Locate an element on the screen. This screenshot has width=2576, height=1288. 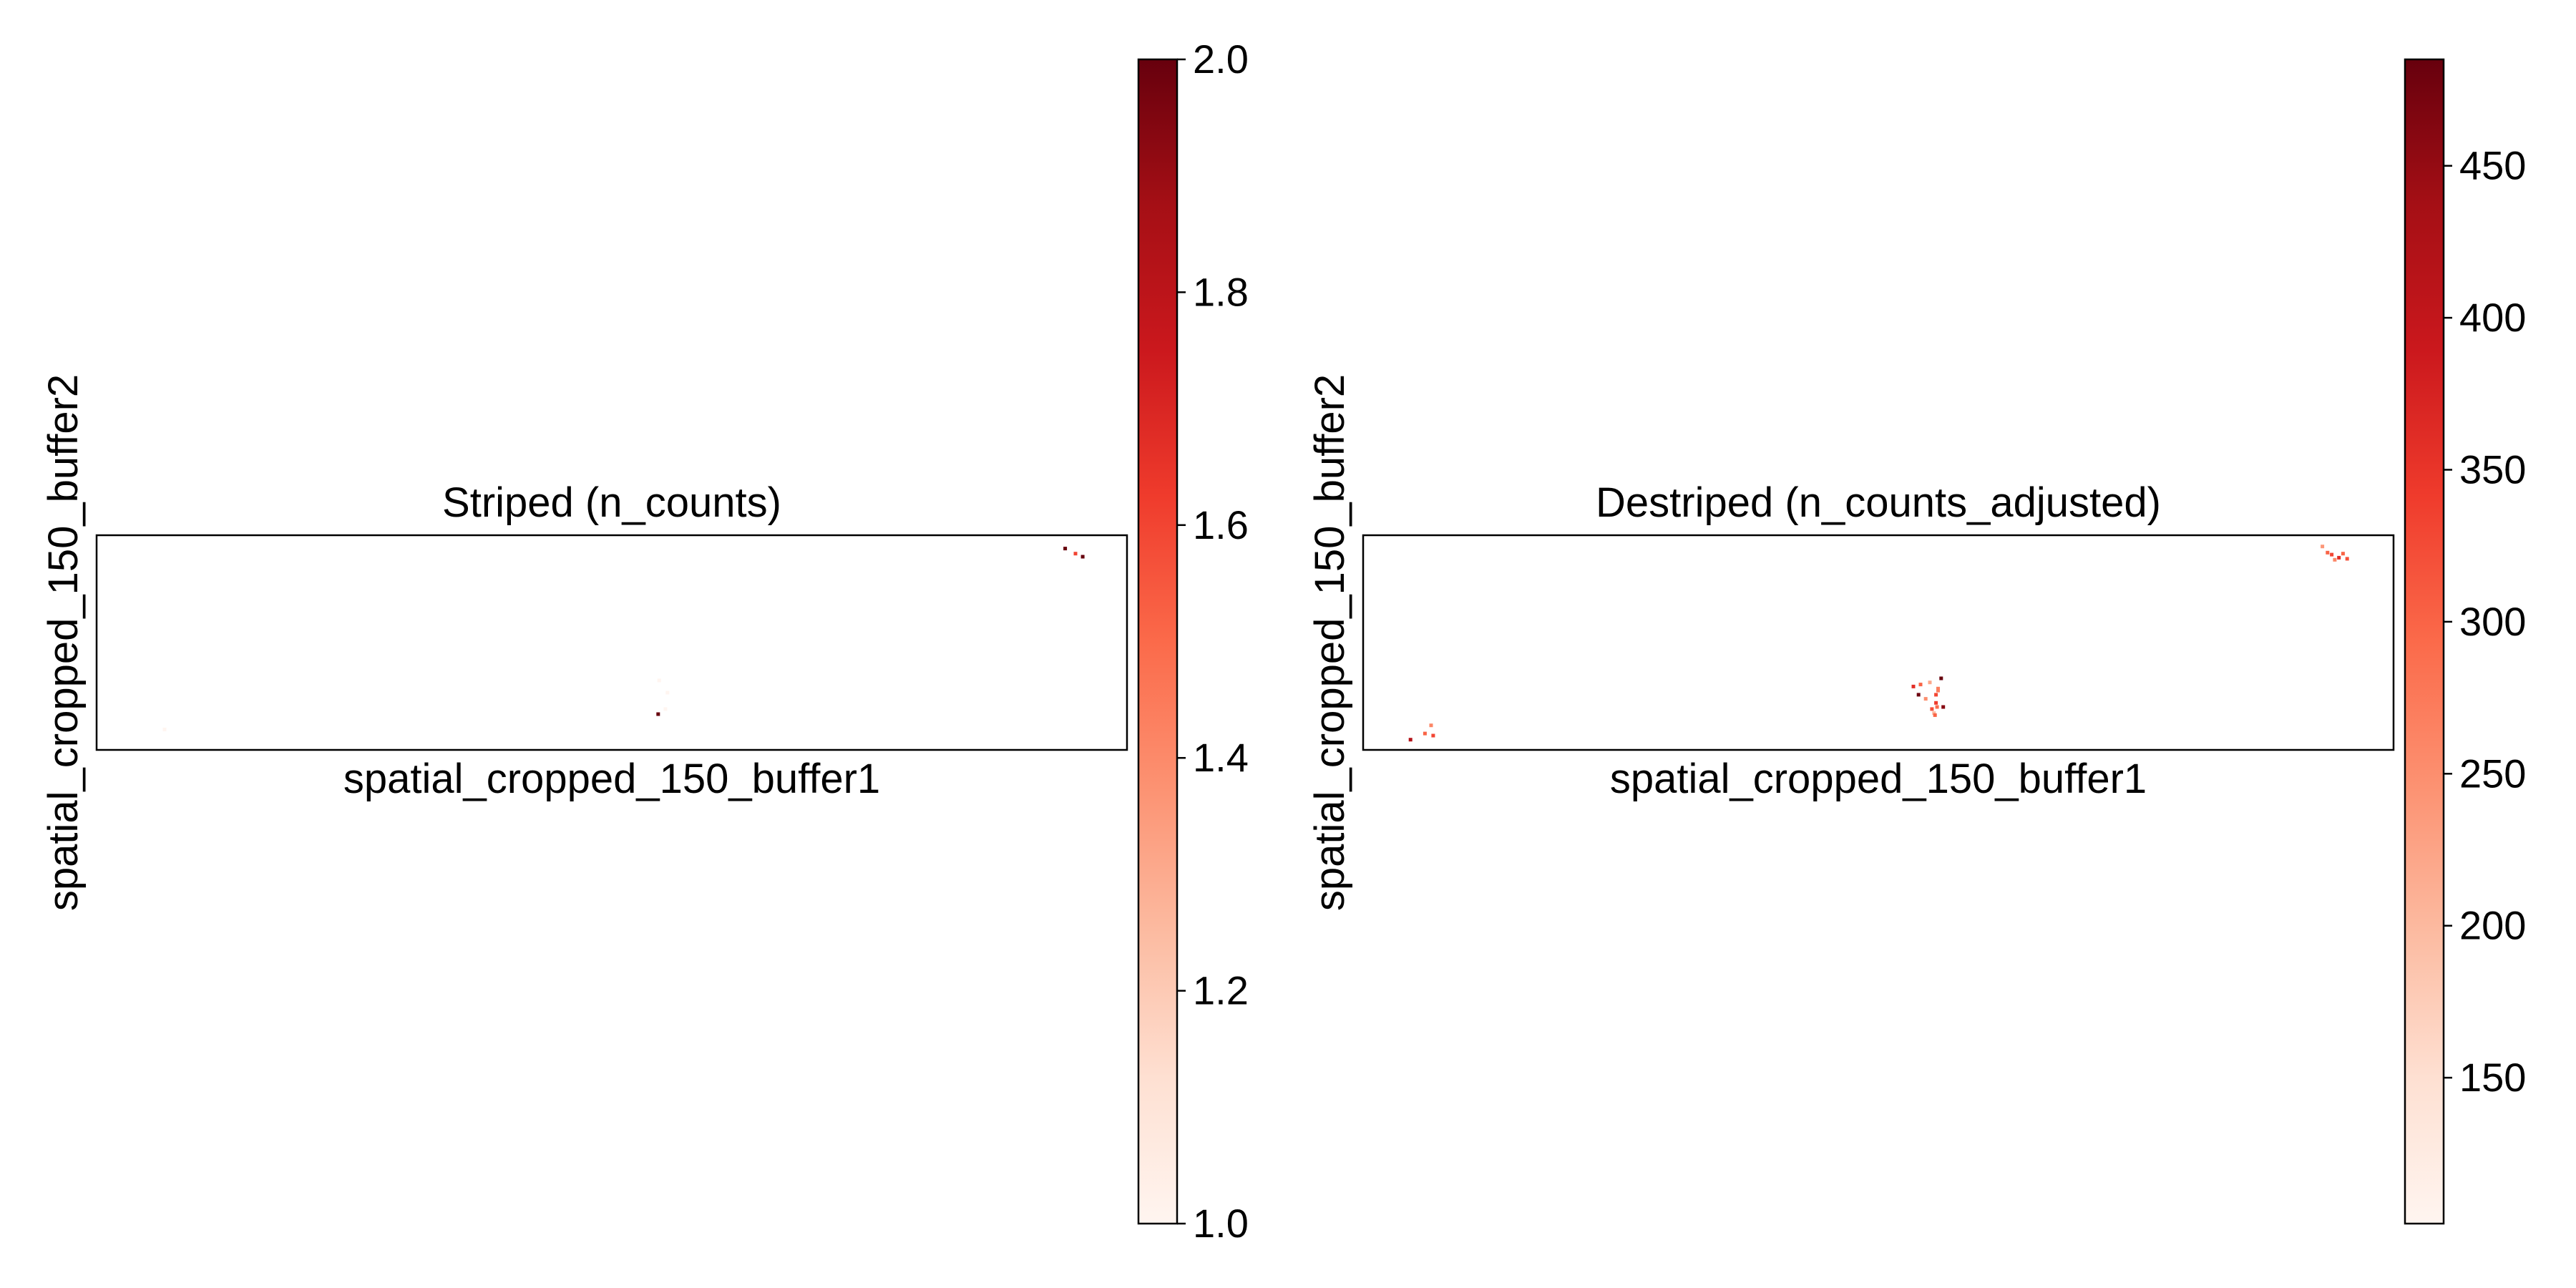
colorbar-tick-label: 250 is located at coordinates (2492, 773).